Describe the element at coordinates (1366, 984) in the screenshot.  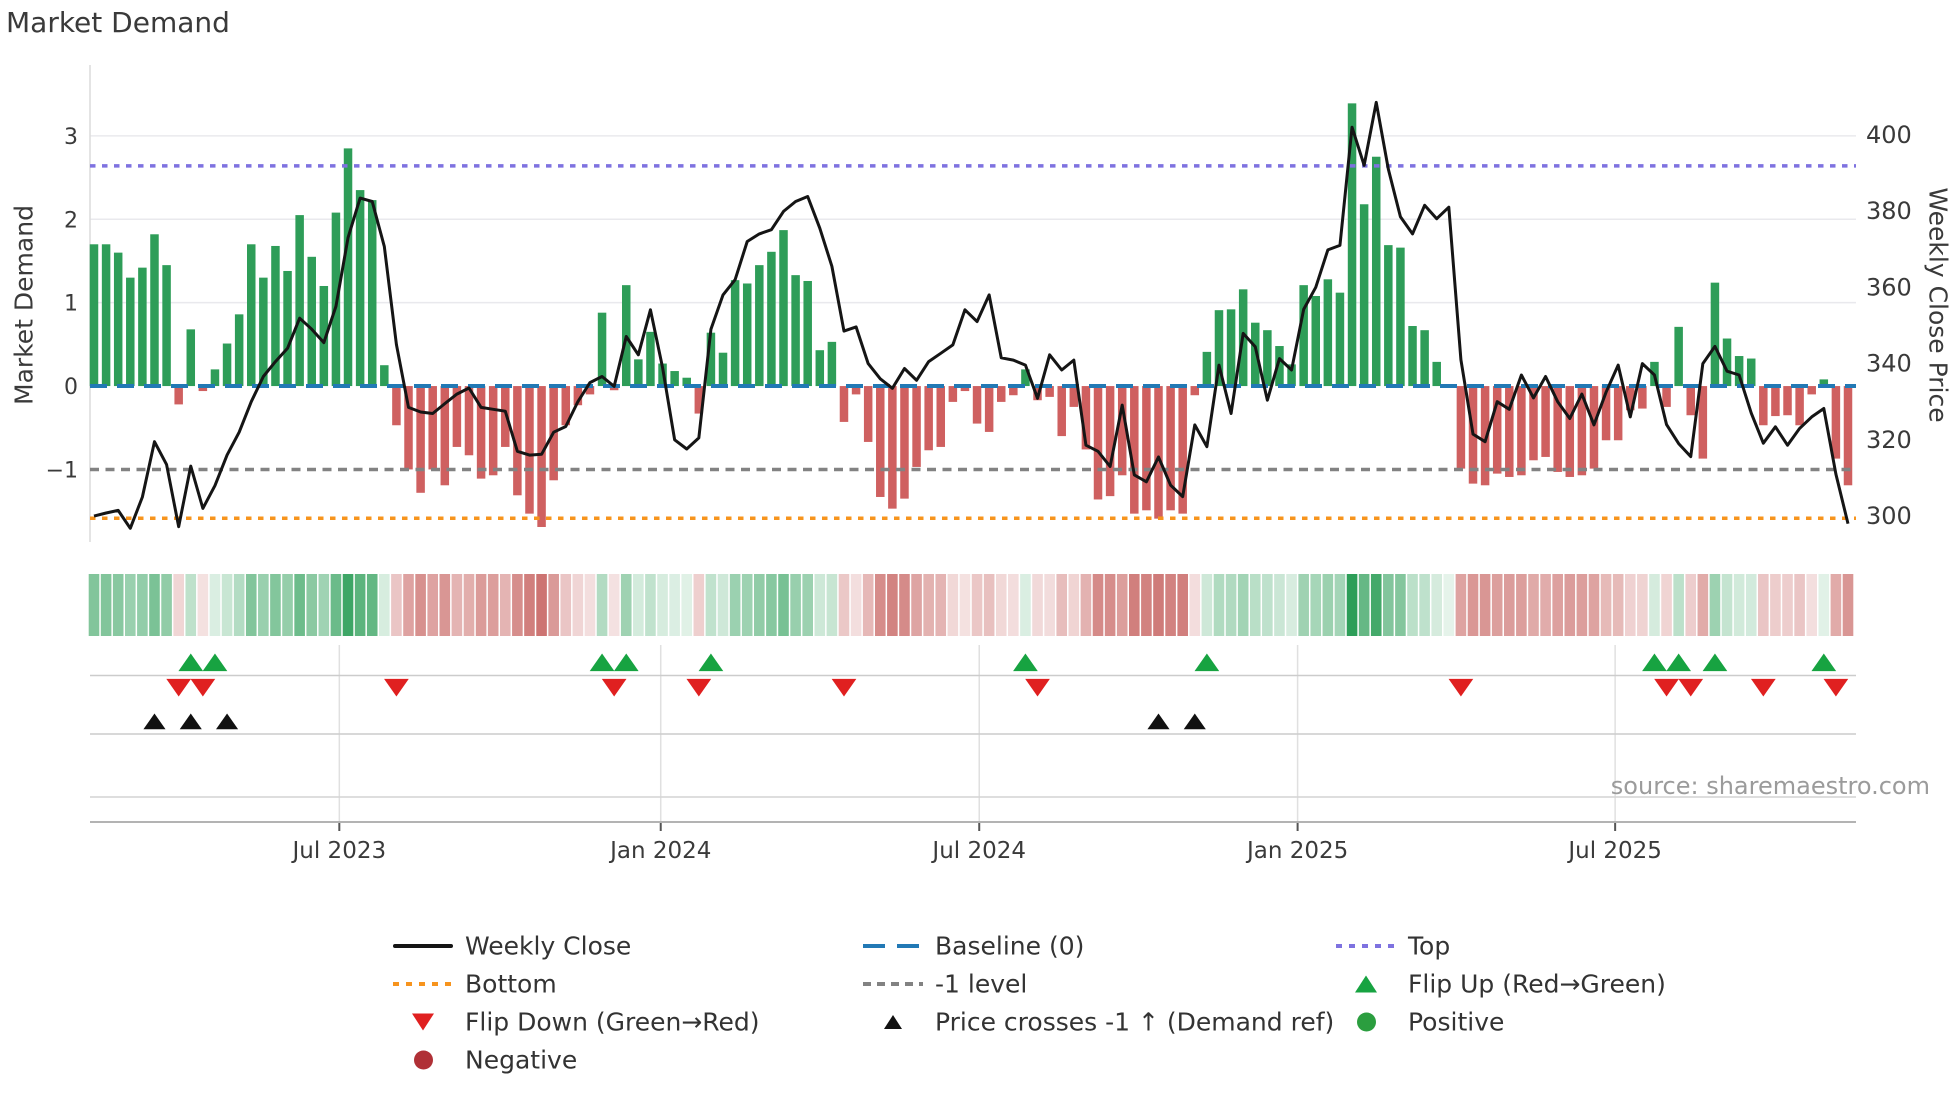
I see `triangle-up-swatch` at that location.